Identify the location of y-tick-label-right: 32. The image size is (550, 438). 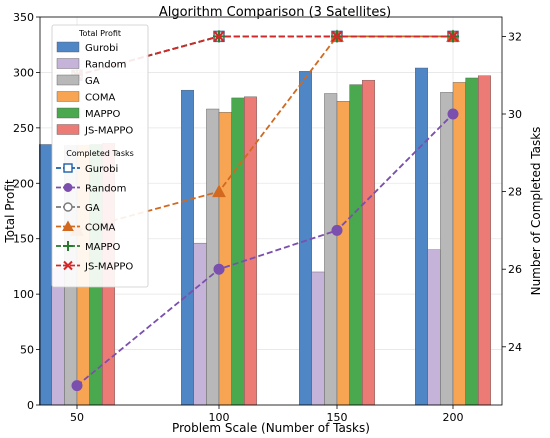
(515, 36).